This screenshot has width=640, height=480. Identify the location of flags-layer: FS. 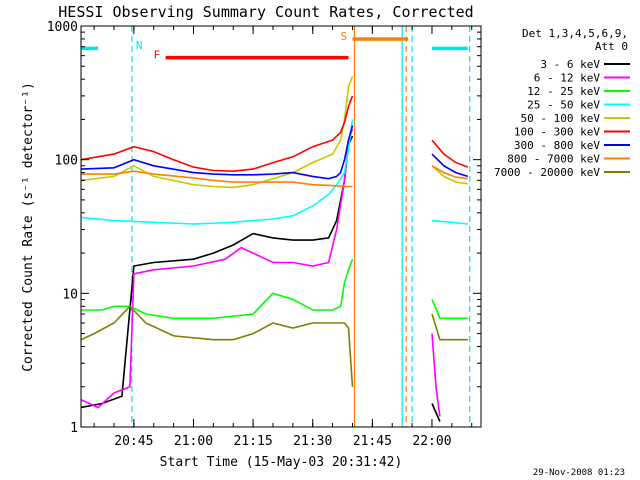
(274, 46).